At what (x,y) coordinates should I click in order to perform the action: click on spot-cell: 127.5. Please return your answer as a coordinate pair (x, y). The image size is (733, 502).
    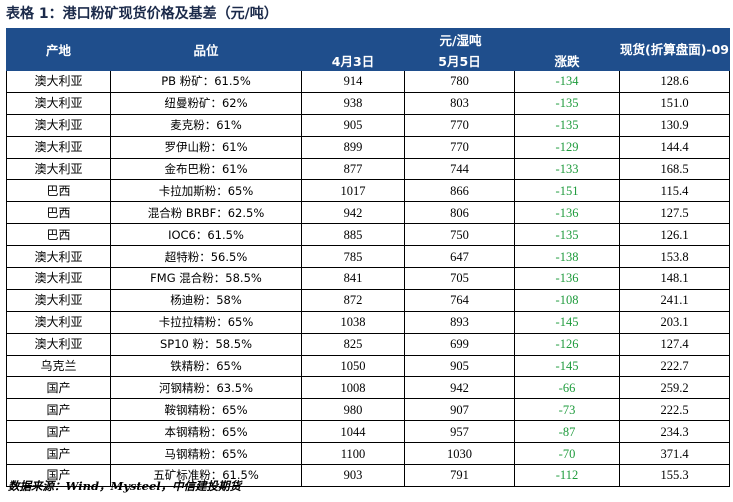
    Looking at the image, I should click on (674, 213).